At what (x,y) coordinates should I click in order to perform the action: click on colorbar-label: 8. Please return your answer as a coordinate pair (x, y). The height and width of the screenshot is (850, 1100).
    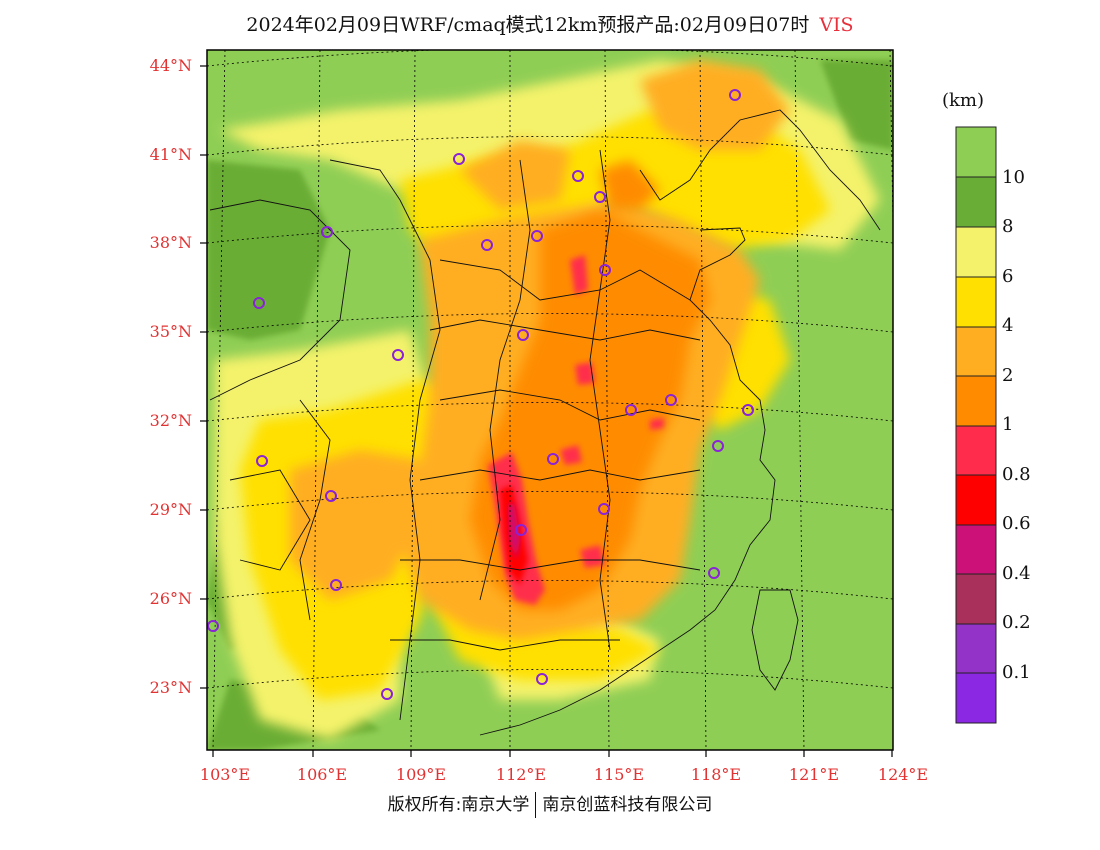
    Looking at the image, I should click on (1008, 226).